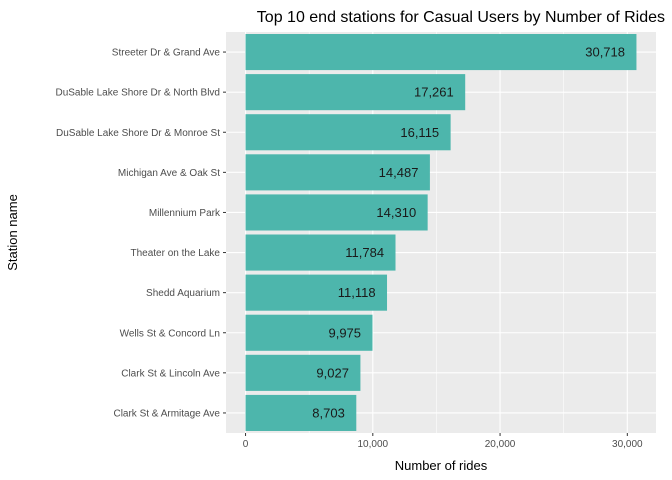  Describe the element at coordinates (605, 52) in the screenshot. I see `bar-value-label: 30,718` at that location.